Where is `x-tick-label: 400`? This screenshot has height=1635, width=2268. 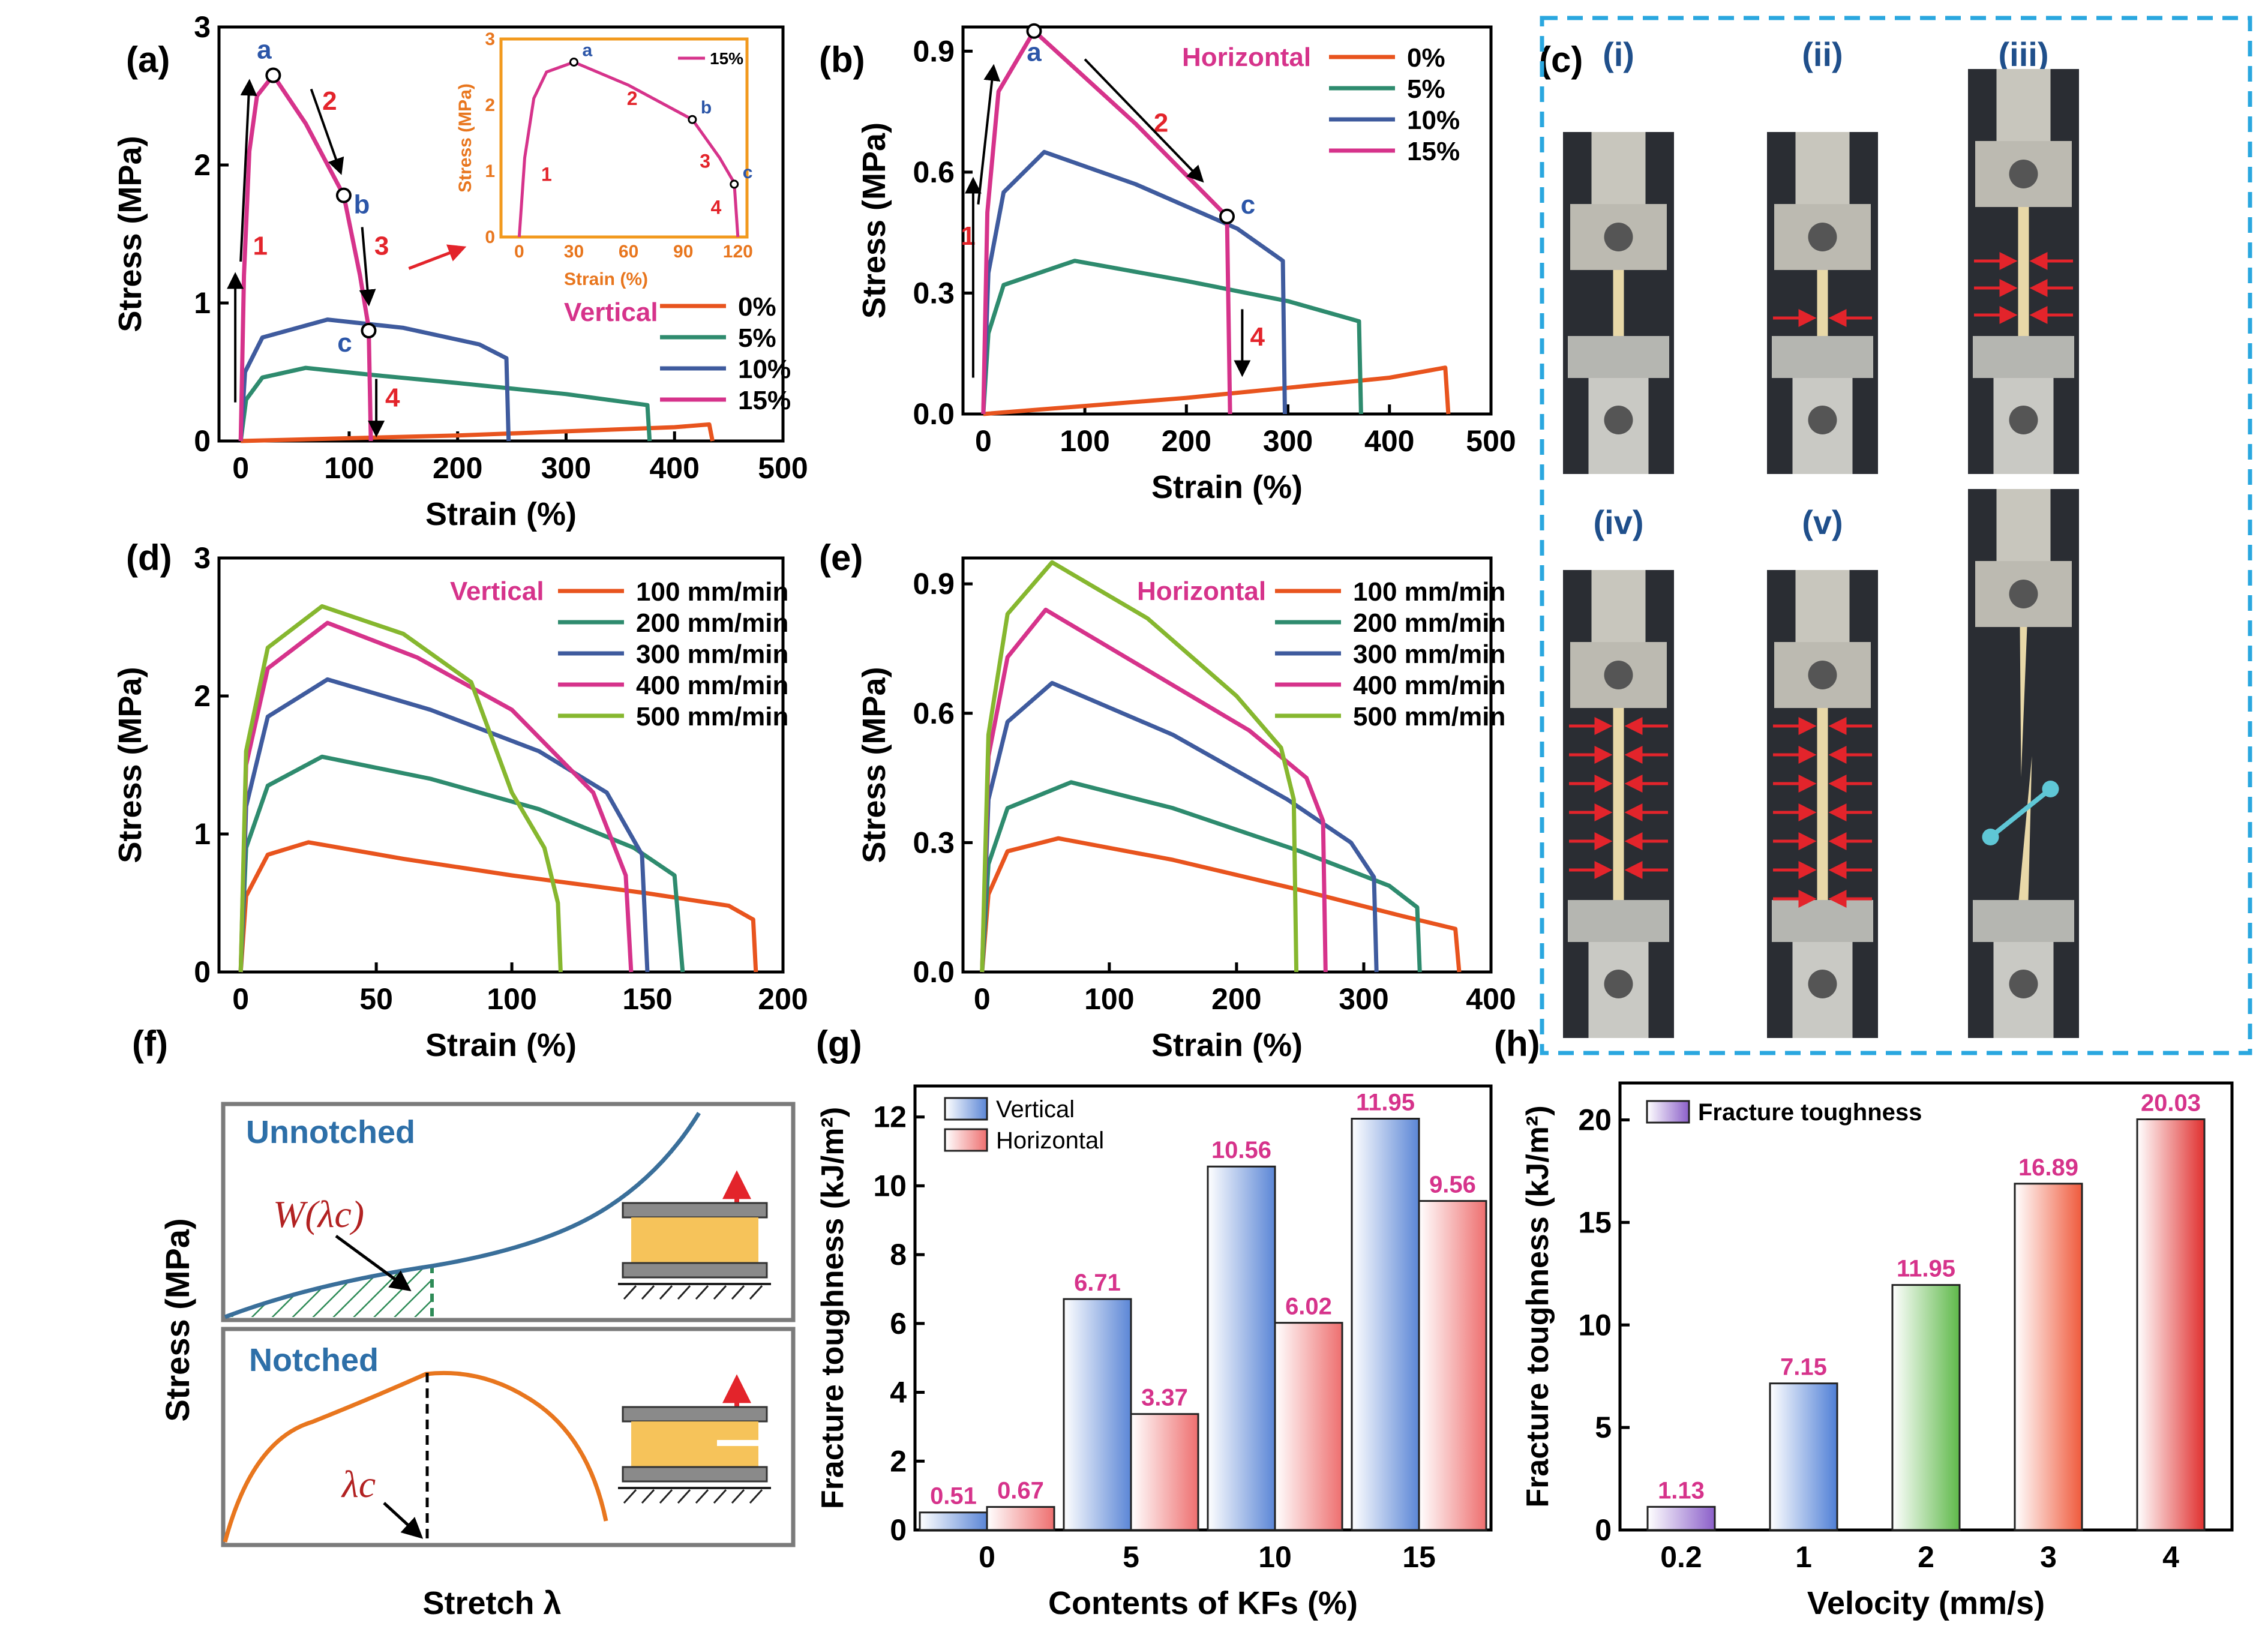 x-tick-label: 400 is located at coordinates (1491, 999).